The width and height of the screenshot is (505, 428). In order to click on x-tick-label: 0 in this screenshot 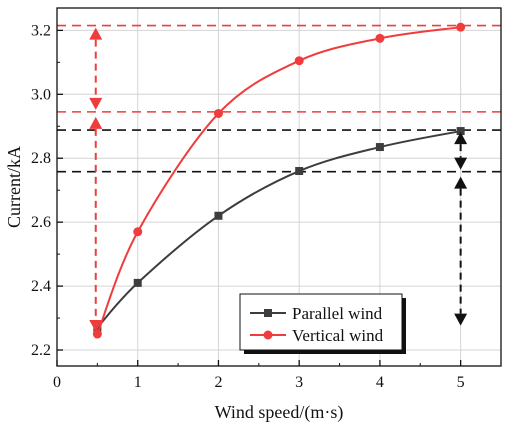, I will do `click(57, 382)`.